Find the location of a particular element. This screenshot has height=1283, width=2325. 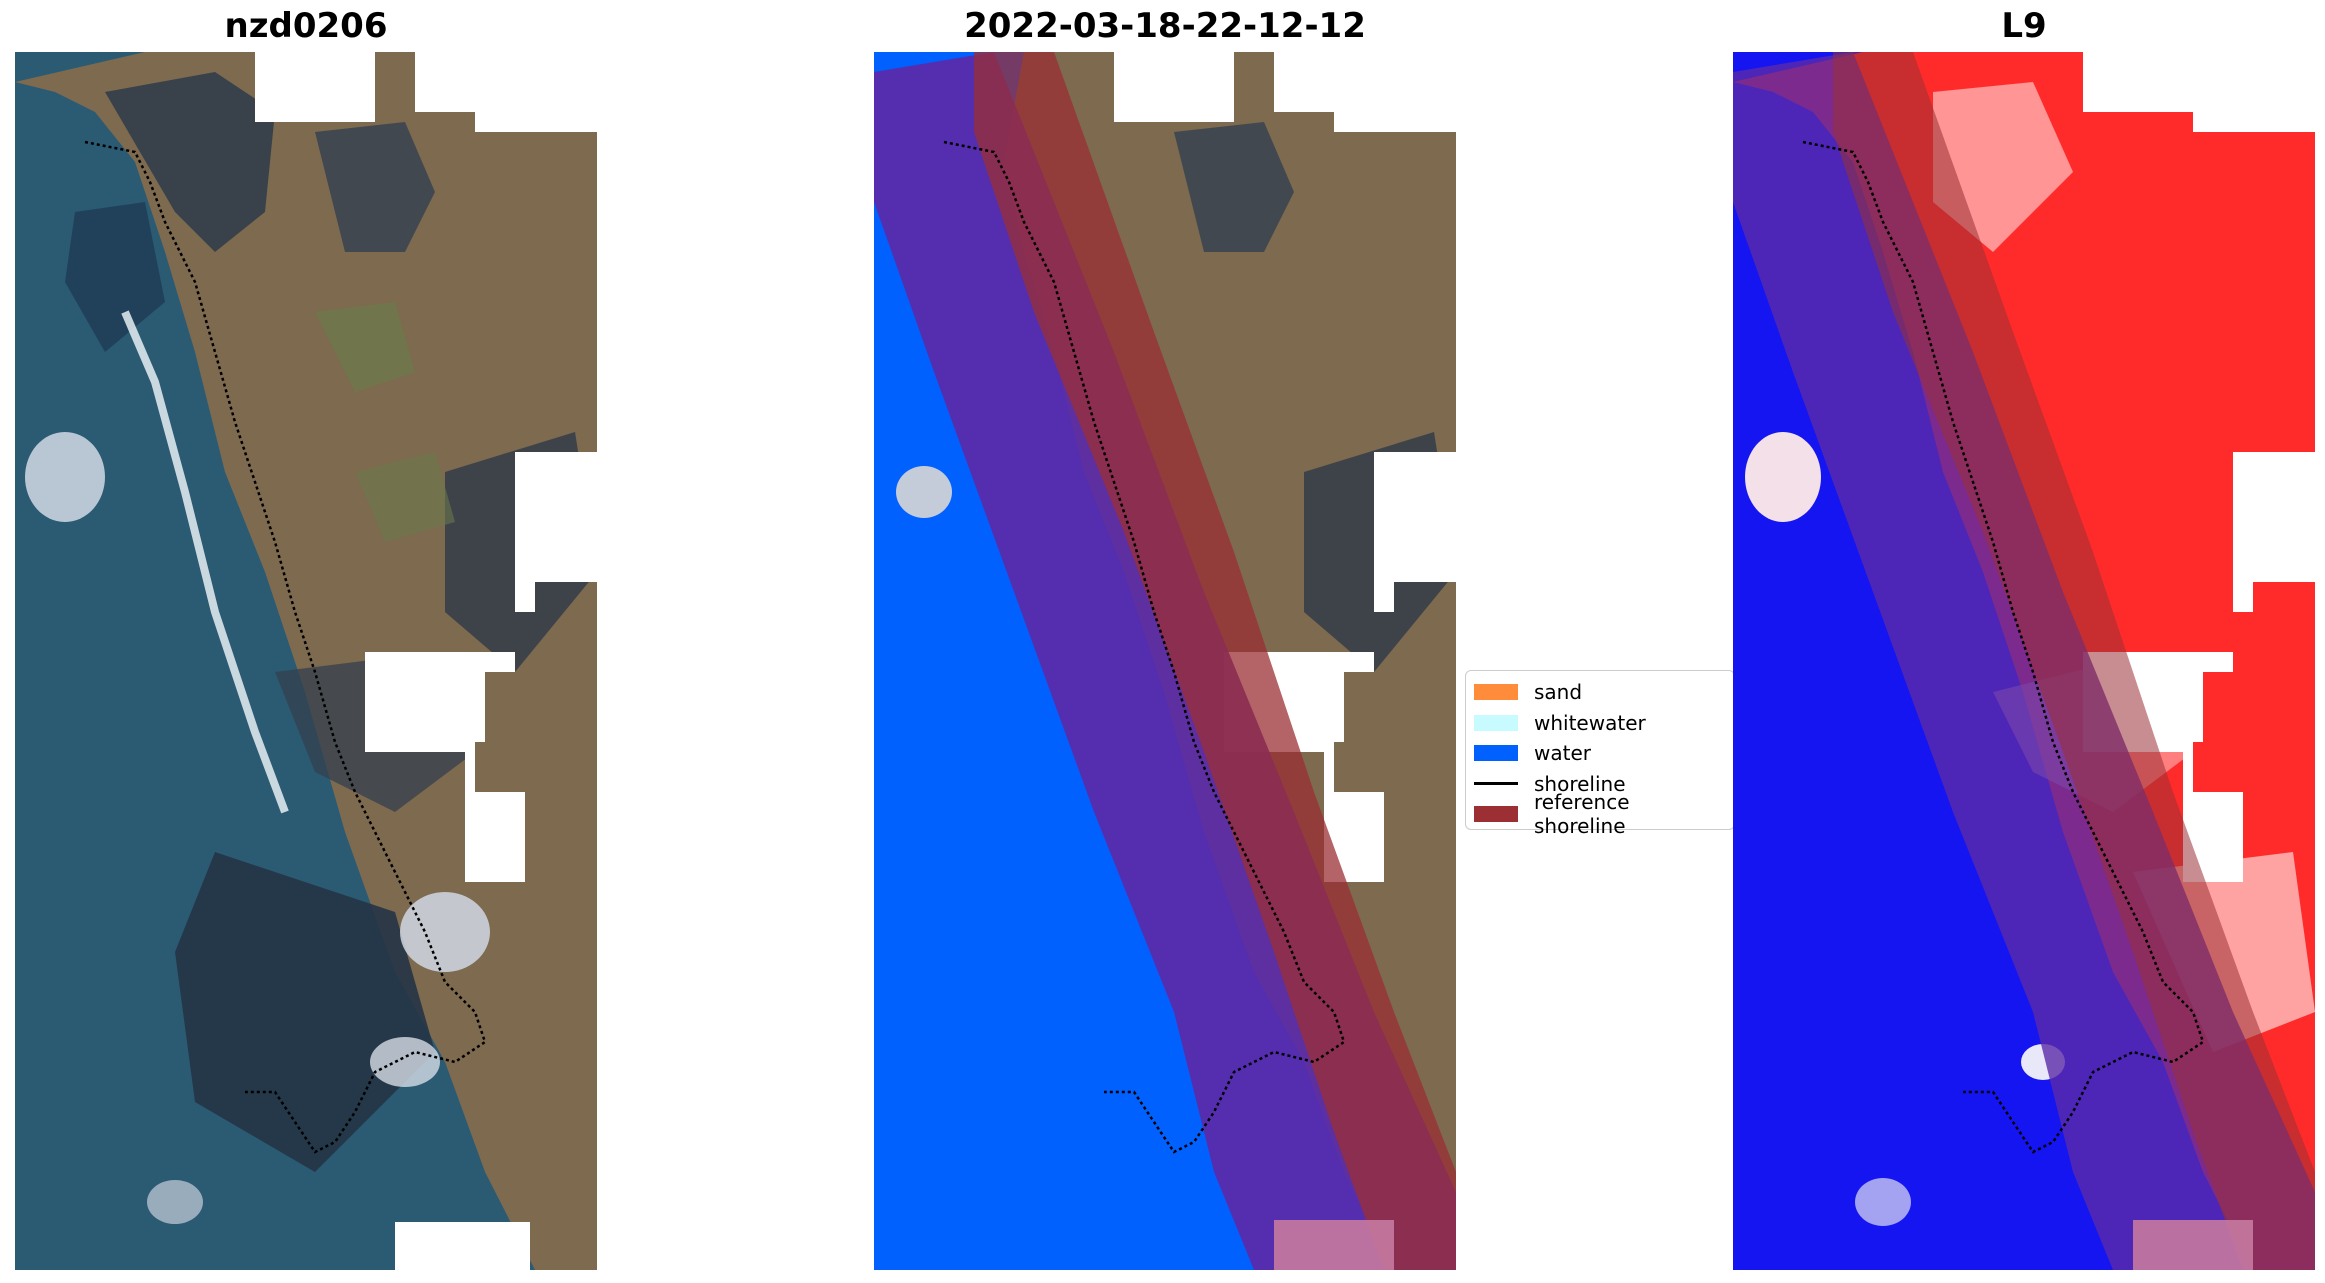

reference-shoreline-swatch is located at coordinates (1496, 814).